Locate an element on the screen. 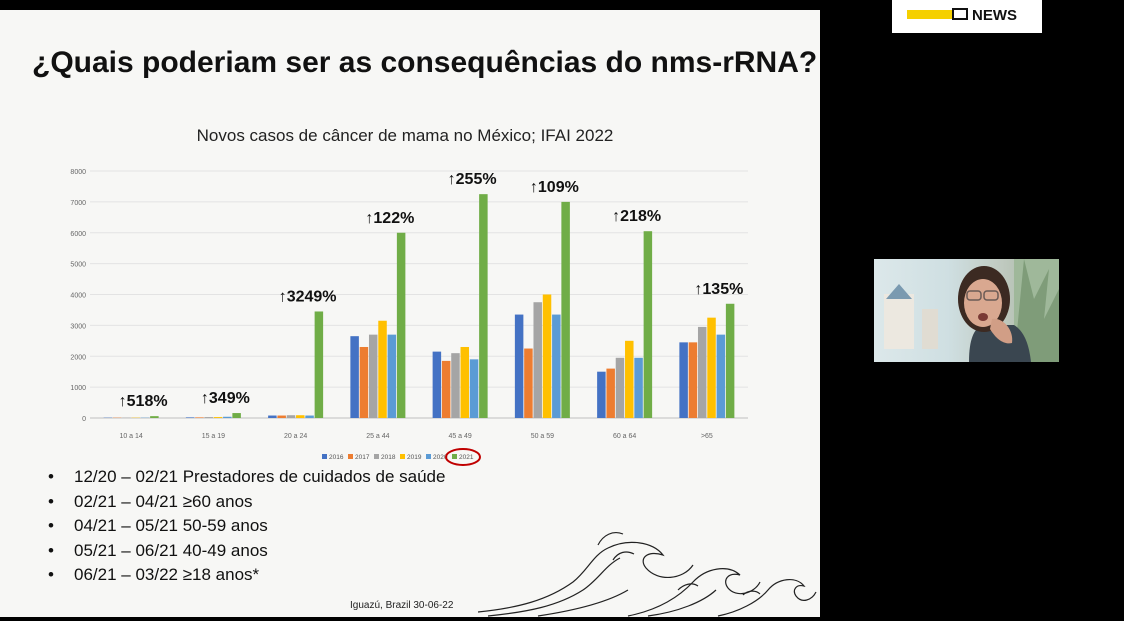 This screenshot has height=621, width=1124. y-tick-label: 3000 is located at coordinates (78, 326).